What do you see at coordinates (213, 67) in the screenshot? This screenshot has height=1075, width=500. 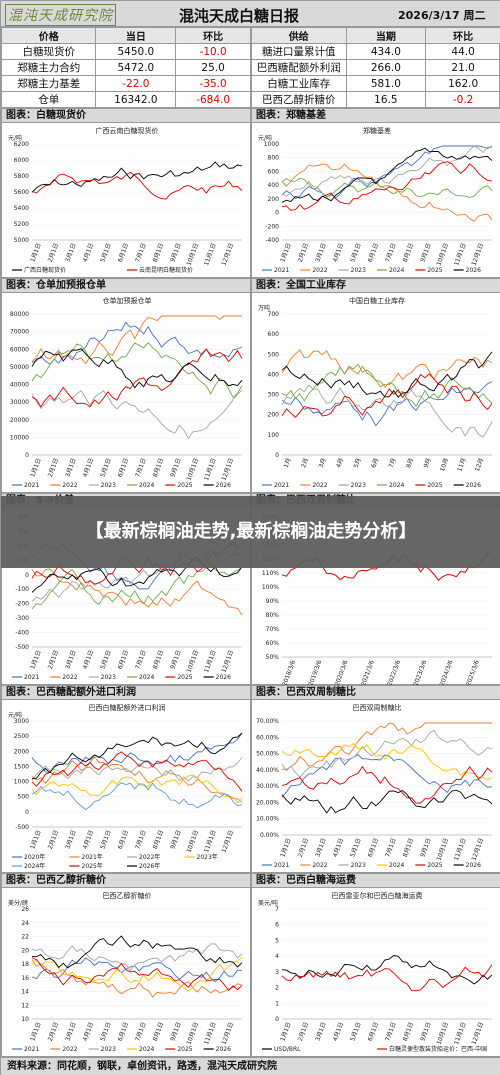 I see `row-change: 25.0` at bounding box center [213, 67].